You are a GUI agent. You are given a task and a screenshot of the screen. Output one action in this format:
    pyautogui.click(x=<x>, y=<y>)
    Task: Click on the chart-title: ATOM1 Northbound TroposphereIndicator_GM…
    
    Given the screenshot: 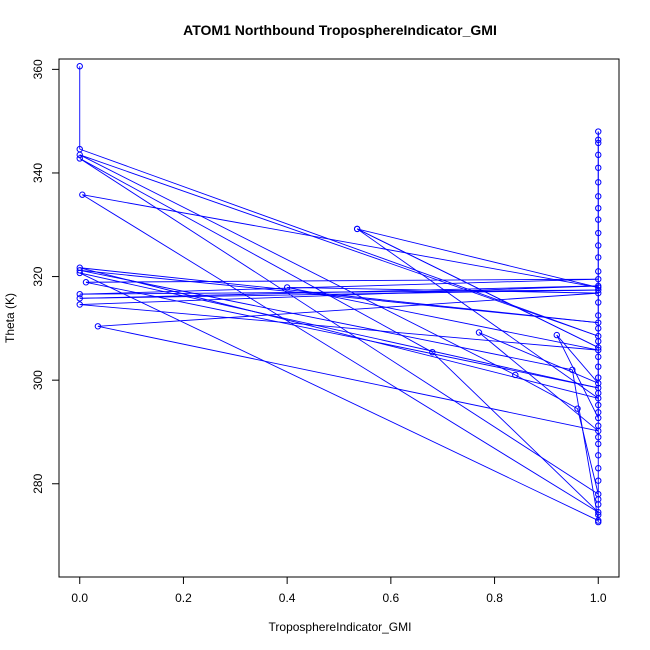 What is the action you would take?
    pyautogui.click(x=340, y=30)
    